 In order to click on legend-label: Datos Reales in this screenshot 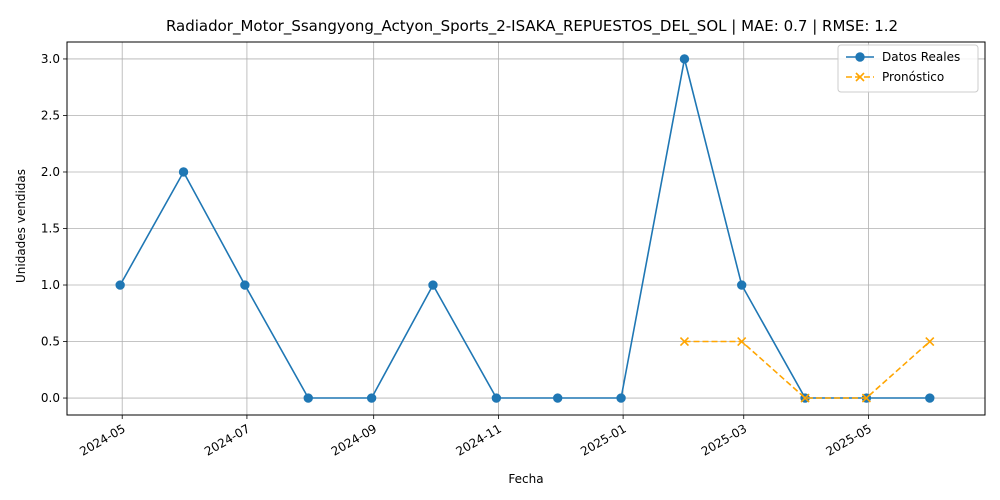, I will do `click(921, 57)`.